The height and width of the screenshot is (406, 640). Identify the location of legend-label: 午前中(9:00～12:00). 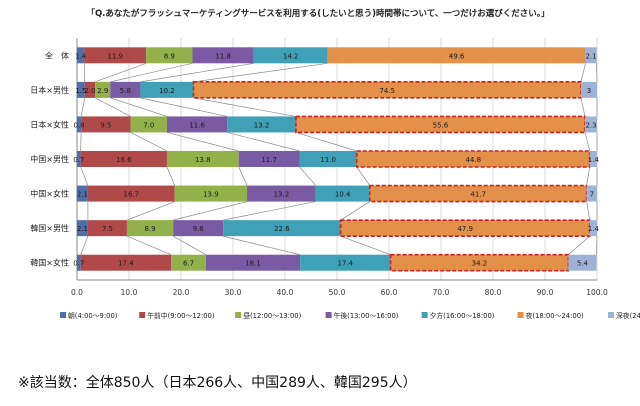
(181, 315).